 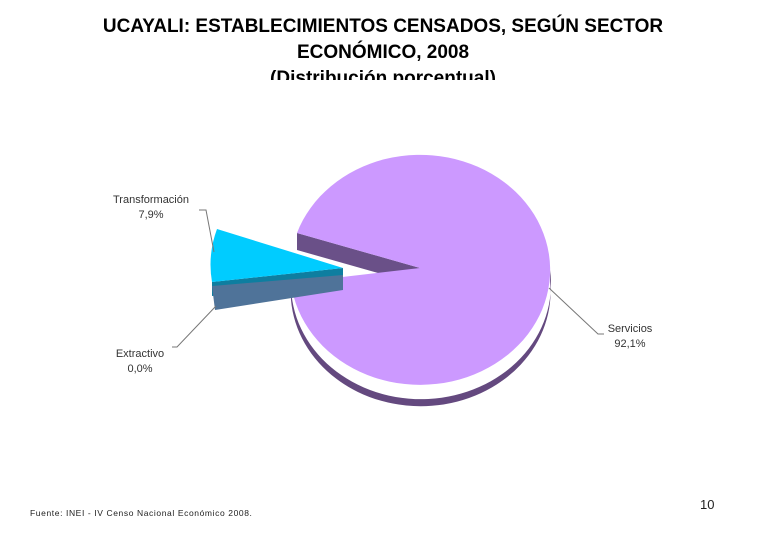 What do you see at coordinates (276, 255) in the screenshot?
I see `transformacion-top` at bounding box center [276, 255].